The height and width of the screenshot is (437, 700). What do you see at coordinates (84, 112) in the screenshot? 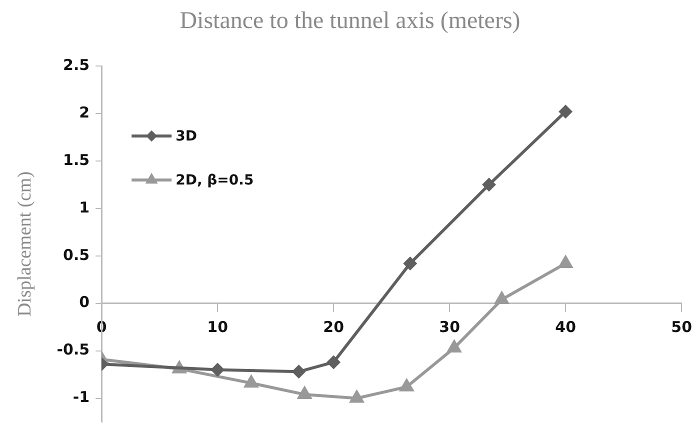
I see `y-tick-label: 2` at bounding box center [84, 112].